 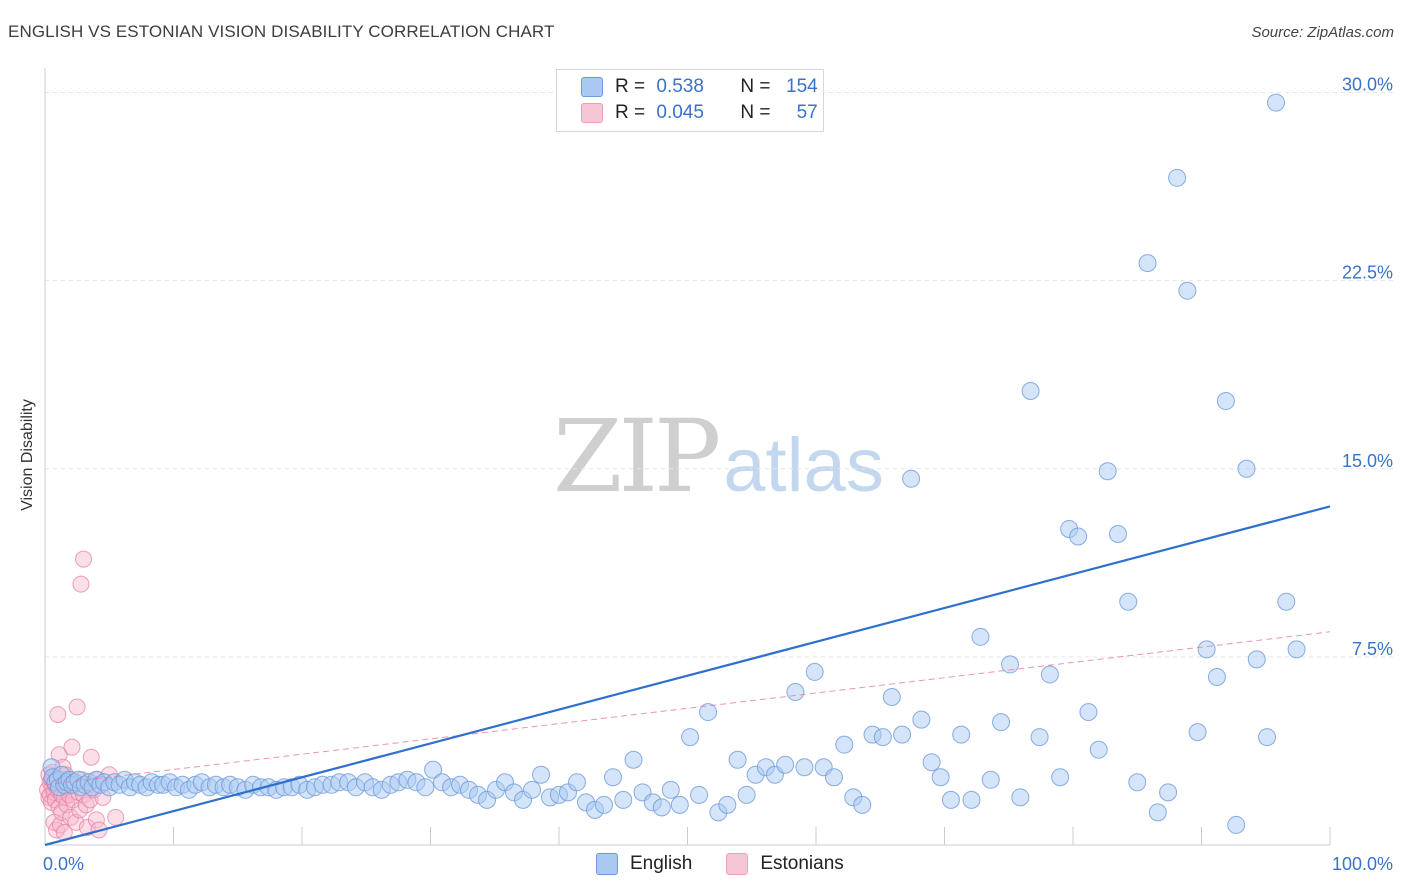 What do you see at coordinates (690, 100) in the screenshot?
I see `stats-legend: R = 0.538 N = 154 R = 0.045 N = 57` at bounding box center [690, 100].